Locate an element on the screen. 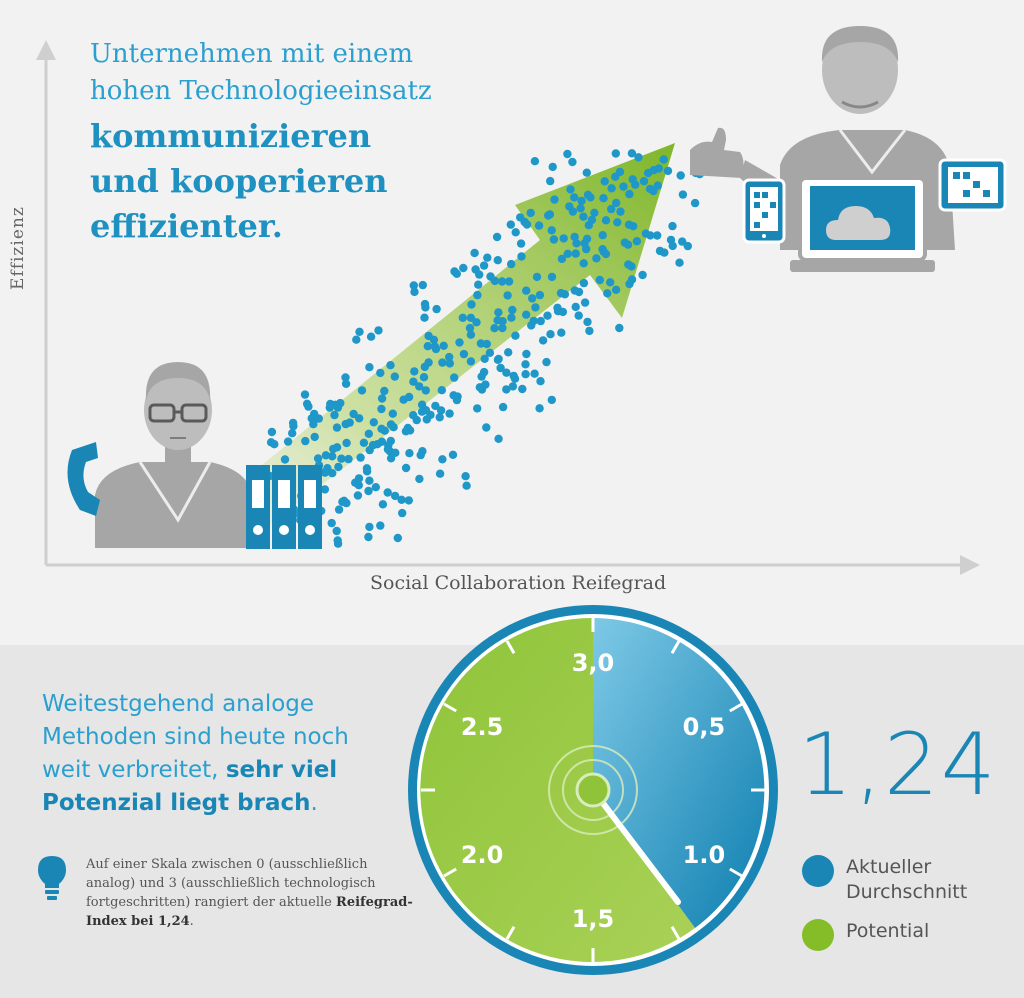 The height and width of the screenshot is (998, 1024). gauge-label: 1,5 is located at coordinates (593, 919).